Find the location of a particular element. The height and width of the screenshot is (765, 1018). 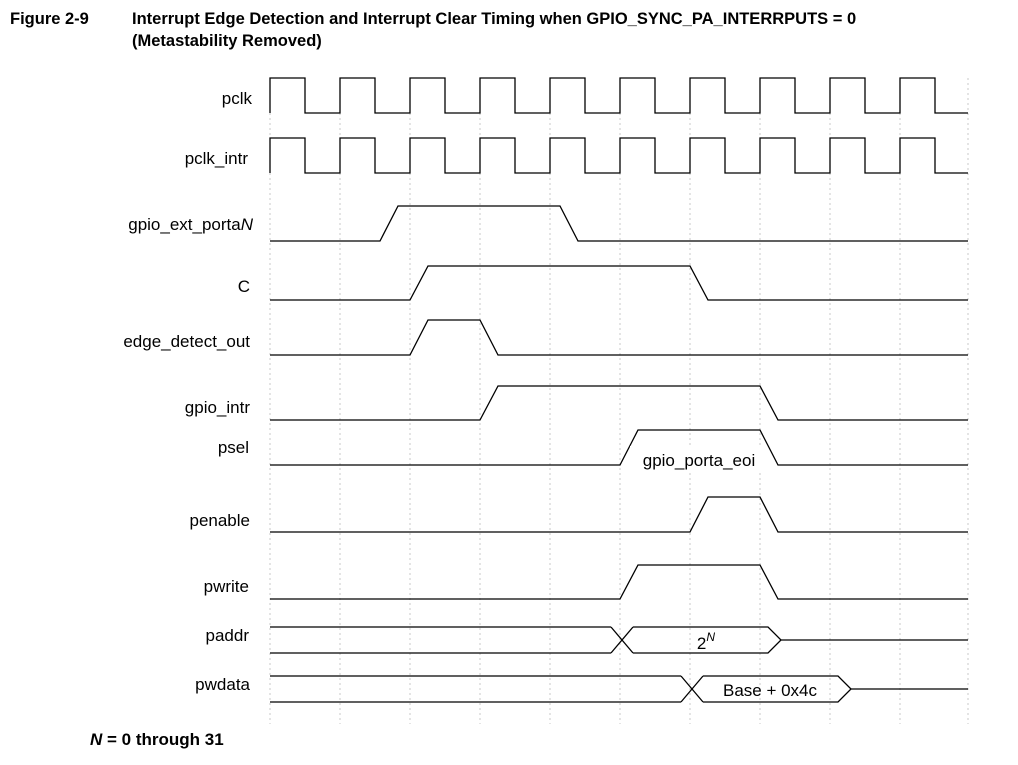

paddr-value-label: 2N is located at coordinates (706, 641).